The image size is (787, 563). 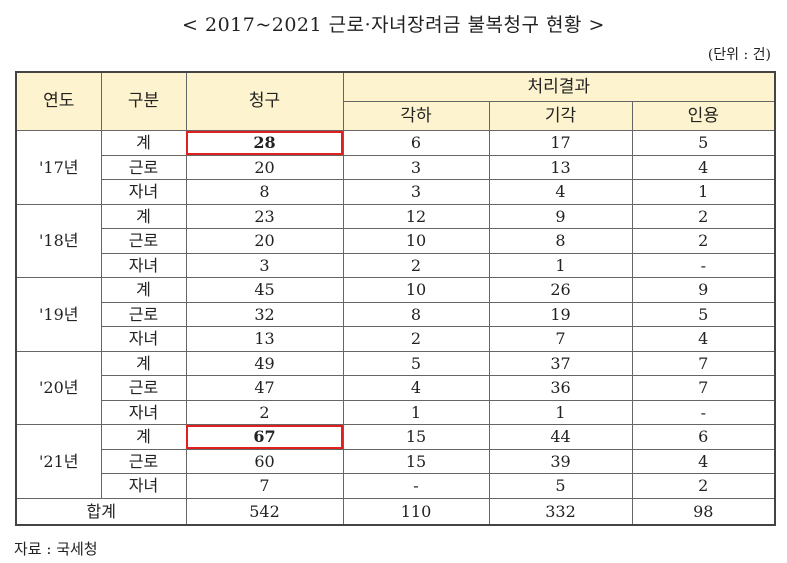 I want to click on claims-cell: 7, so click(x=264, y=486).